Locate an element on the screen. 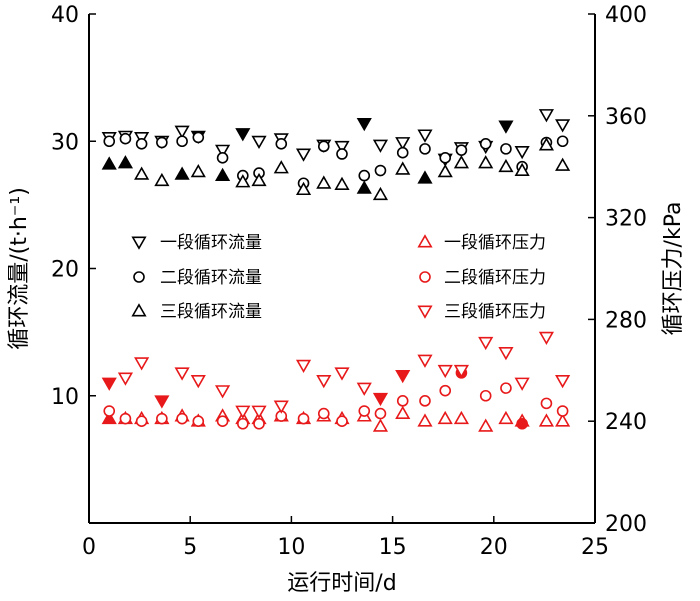  y-left-tick-label: 10 is located at coordinates (65, 397).